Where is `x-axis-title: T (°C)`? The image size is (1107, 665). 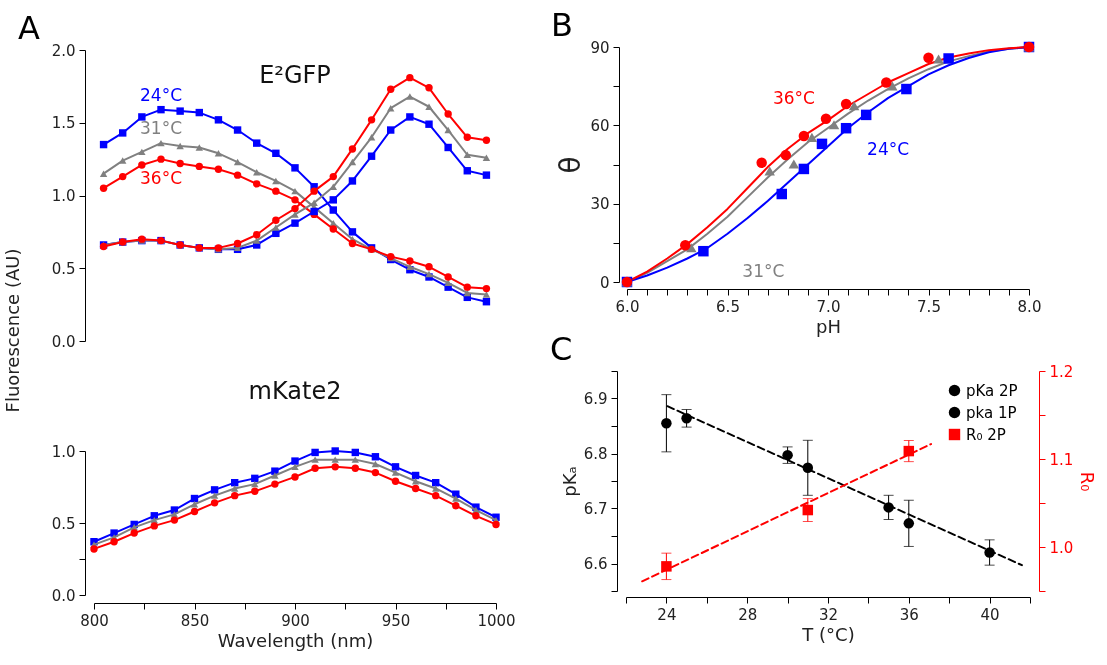 x-axis-title: T (°C) is located at coordinates (828, 634).